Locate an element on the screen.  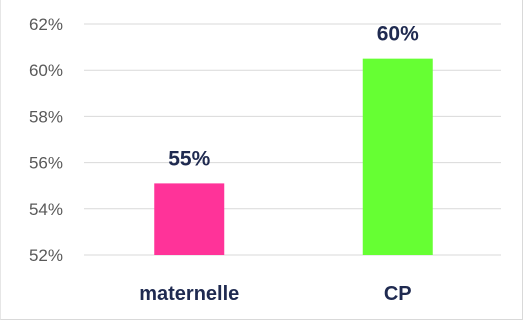
category-label: maternelle is located at coordinates (189, 294).